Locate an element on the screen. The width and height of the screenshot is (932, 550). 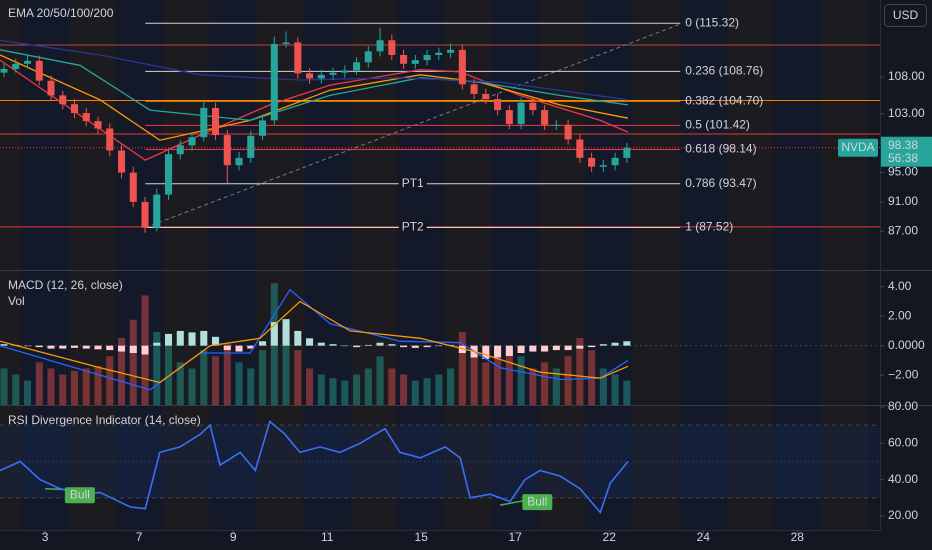
currency-button is located at coordinates (905, 15).